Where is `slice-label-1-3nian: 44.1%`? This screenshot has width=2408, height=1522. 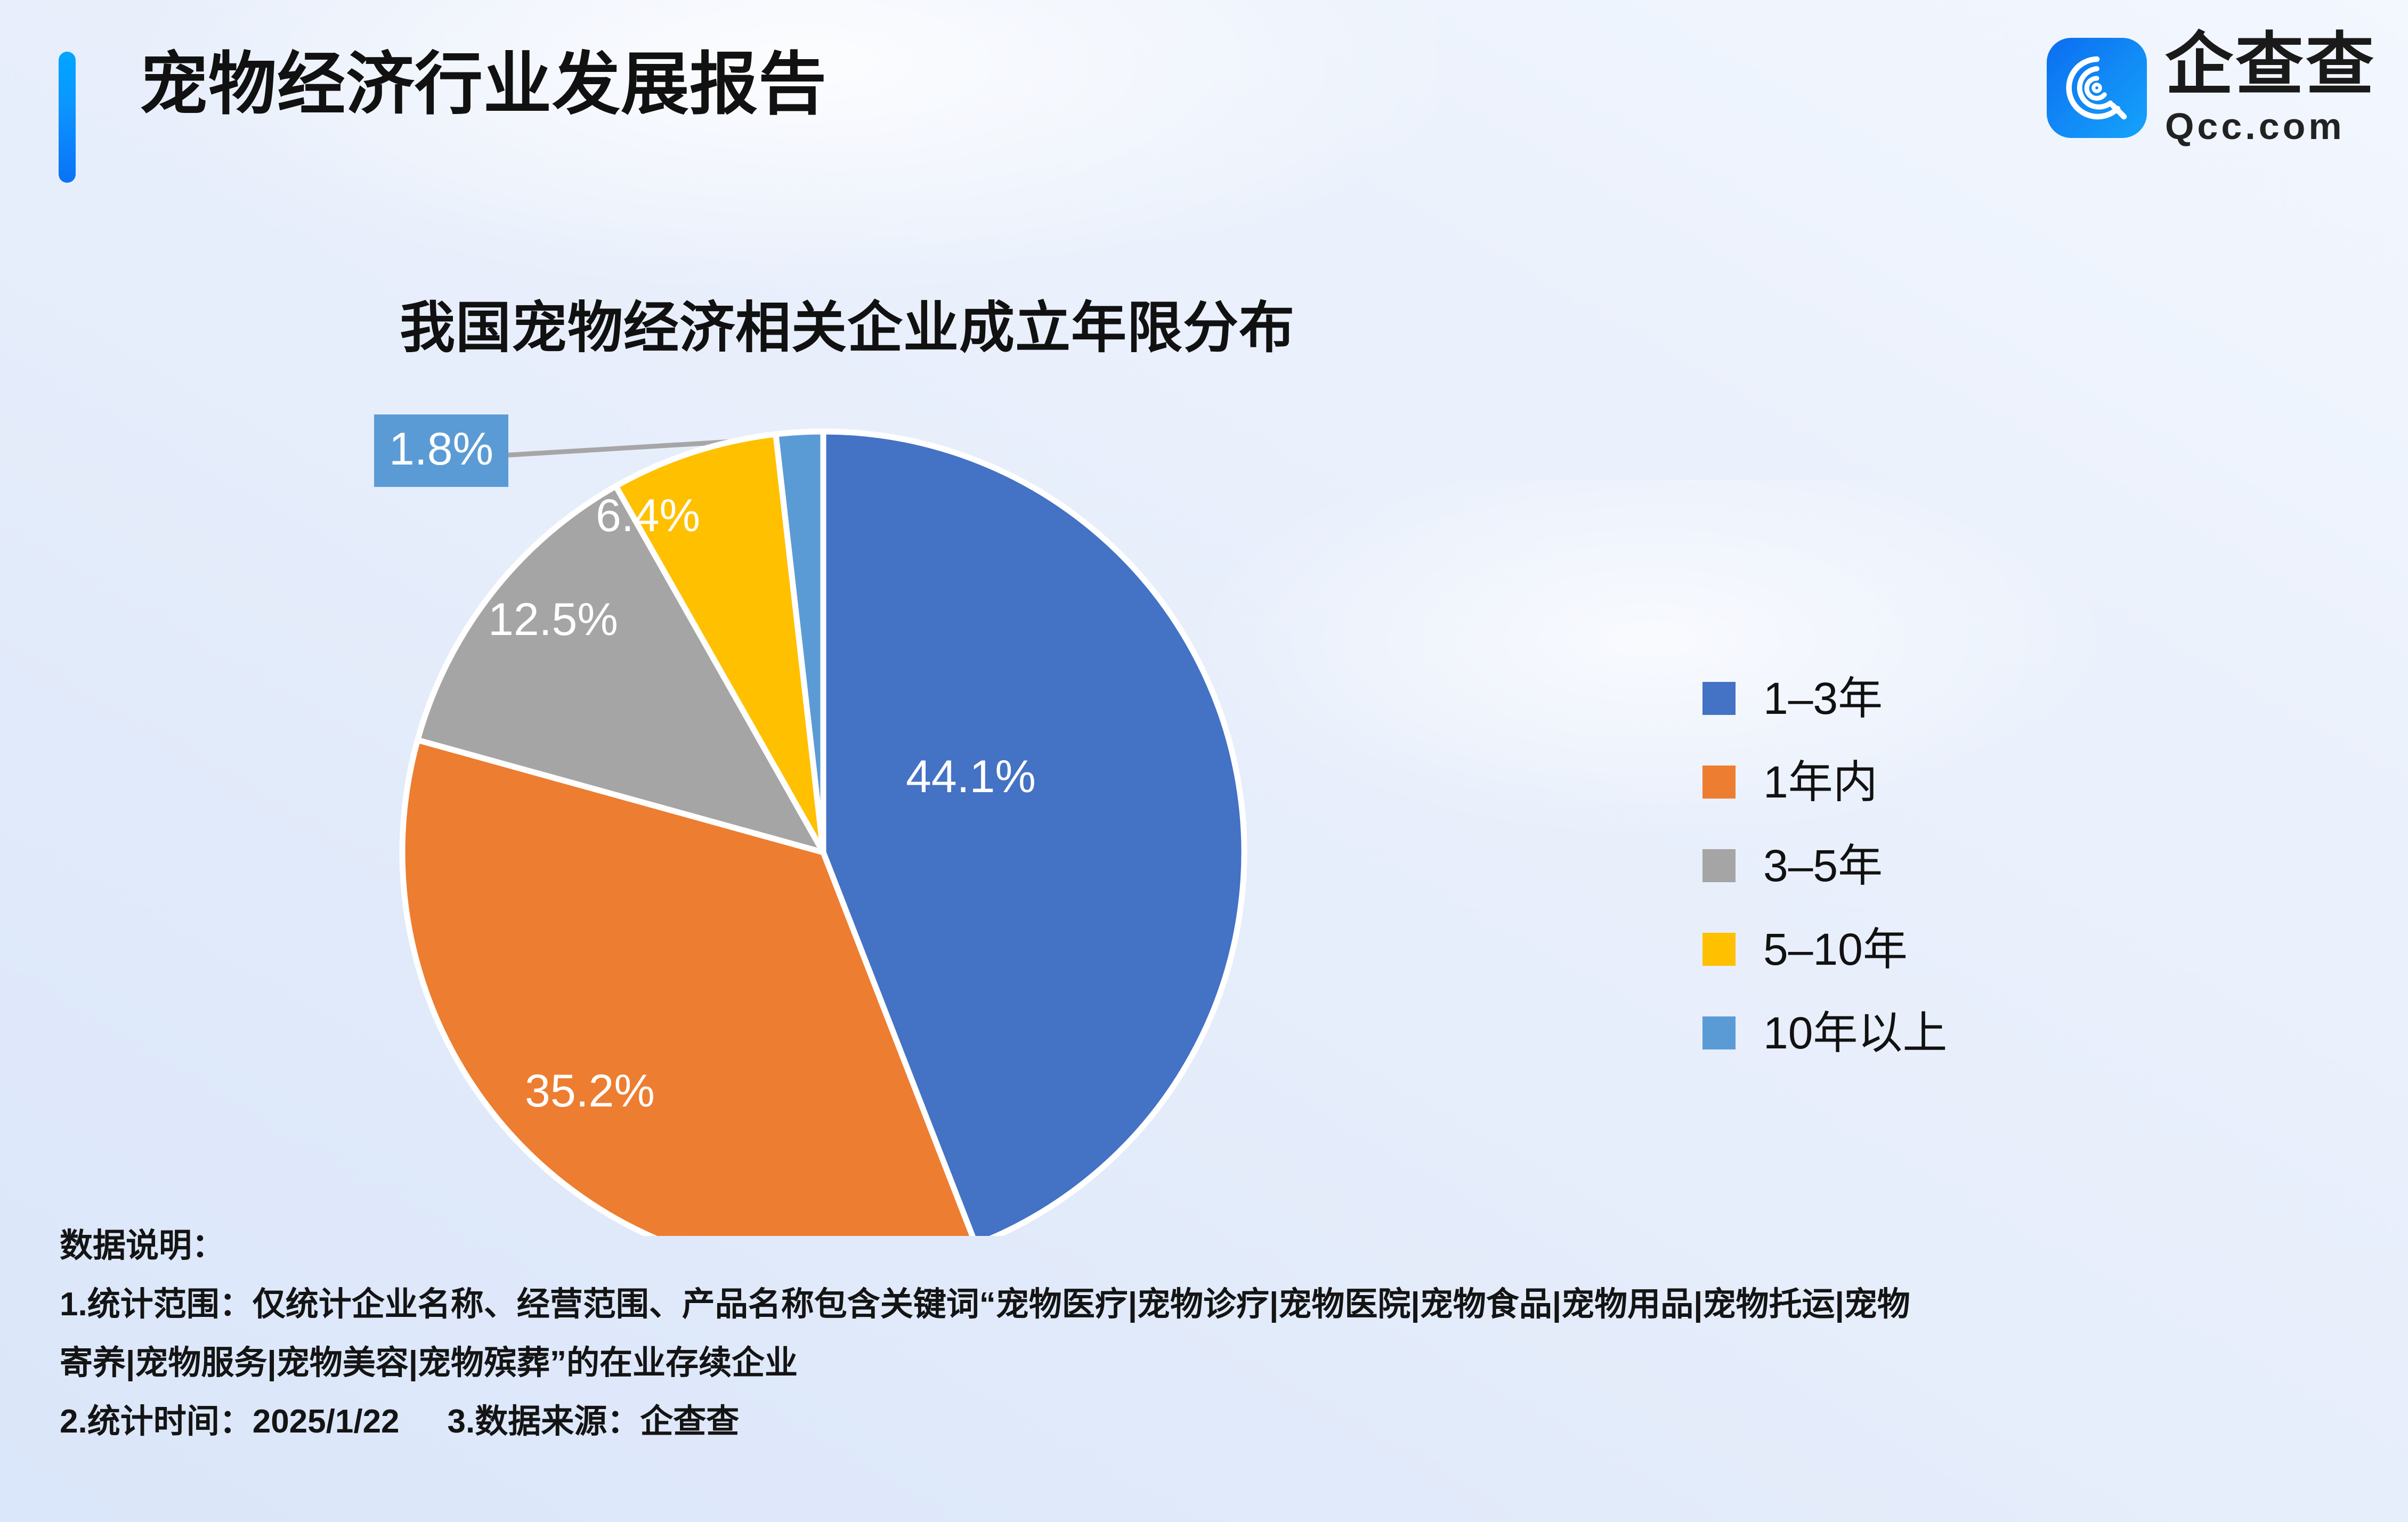 slice-label-1-3nian: 44.1% is located at coordinates (971, 776).